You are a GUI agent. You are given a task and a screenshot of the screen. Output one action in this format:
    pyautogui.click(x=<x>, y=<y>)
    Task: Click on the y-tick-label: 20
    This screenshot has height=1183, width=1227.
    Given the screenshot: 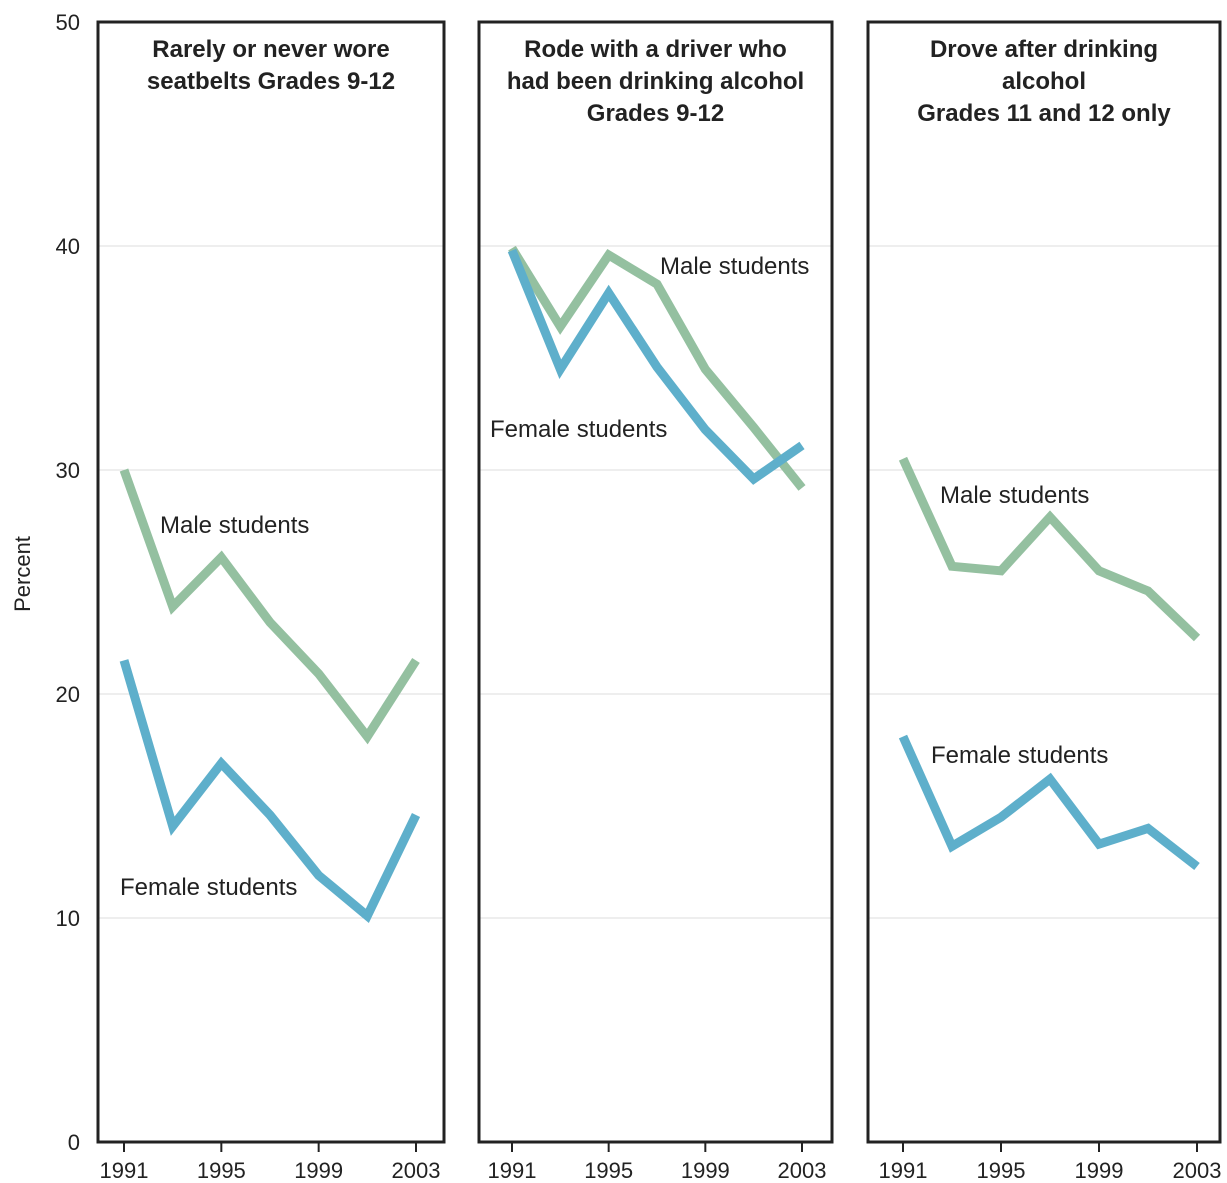 What is the action you would take?
    pyautogui.click(x=68, y=694)
    